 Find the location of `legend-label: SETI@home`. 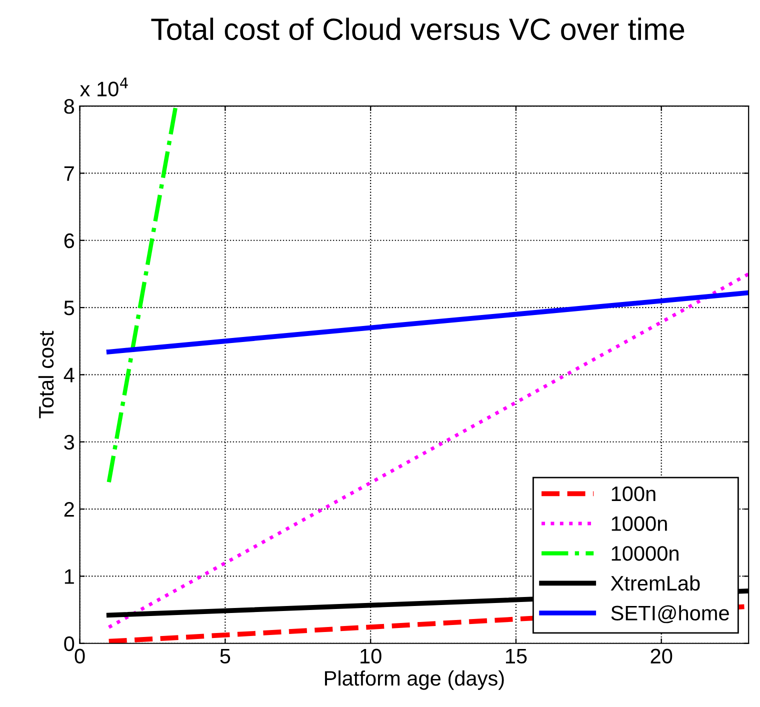

legend-label: SETI@home is located at coordinates (670, 614).